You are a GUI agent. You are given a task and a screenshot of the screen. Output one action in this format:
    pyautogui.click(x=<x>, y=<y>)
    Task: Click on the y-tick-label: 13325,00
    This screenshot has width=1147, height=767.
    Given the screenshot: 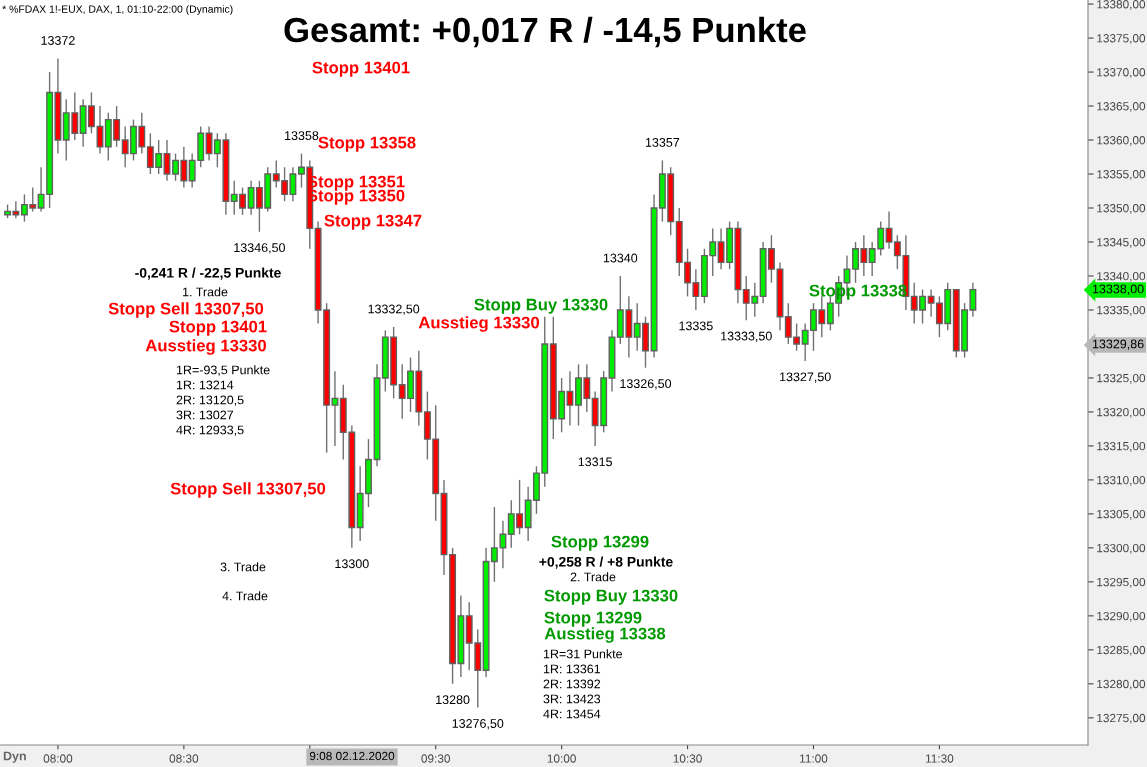 What is the action you would take?
    pyautogui.click(x=1121, y=378)
    